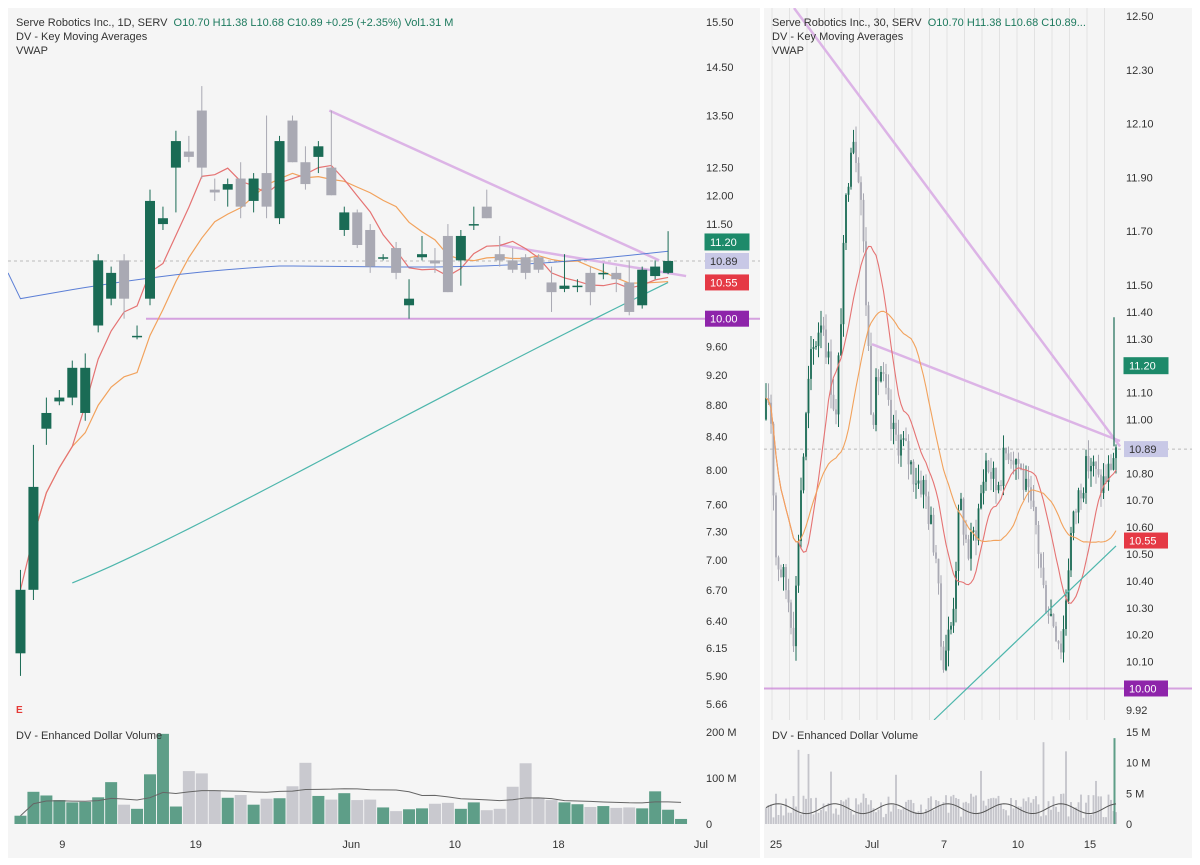 The image size is (1200, 865). Describe the element at coordinates (32, 51) in the screenshot. I see `daily-indicator-vwap: VWAP` at that location.